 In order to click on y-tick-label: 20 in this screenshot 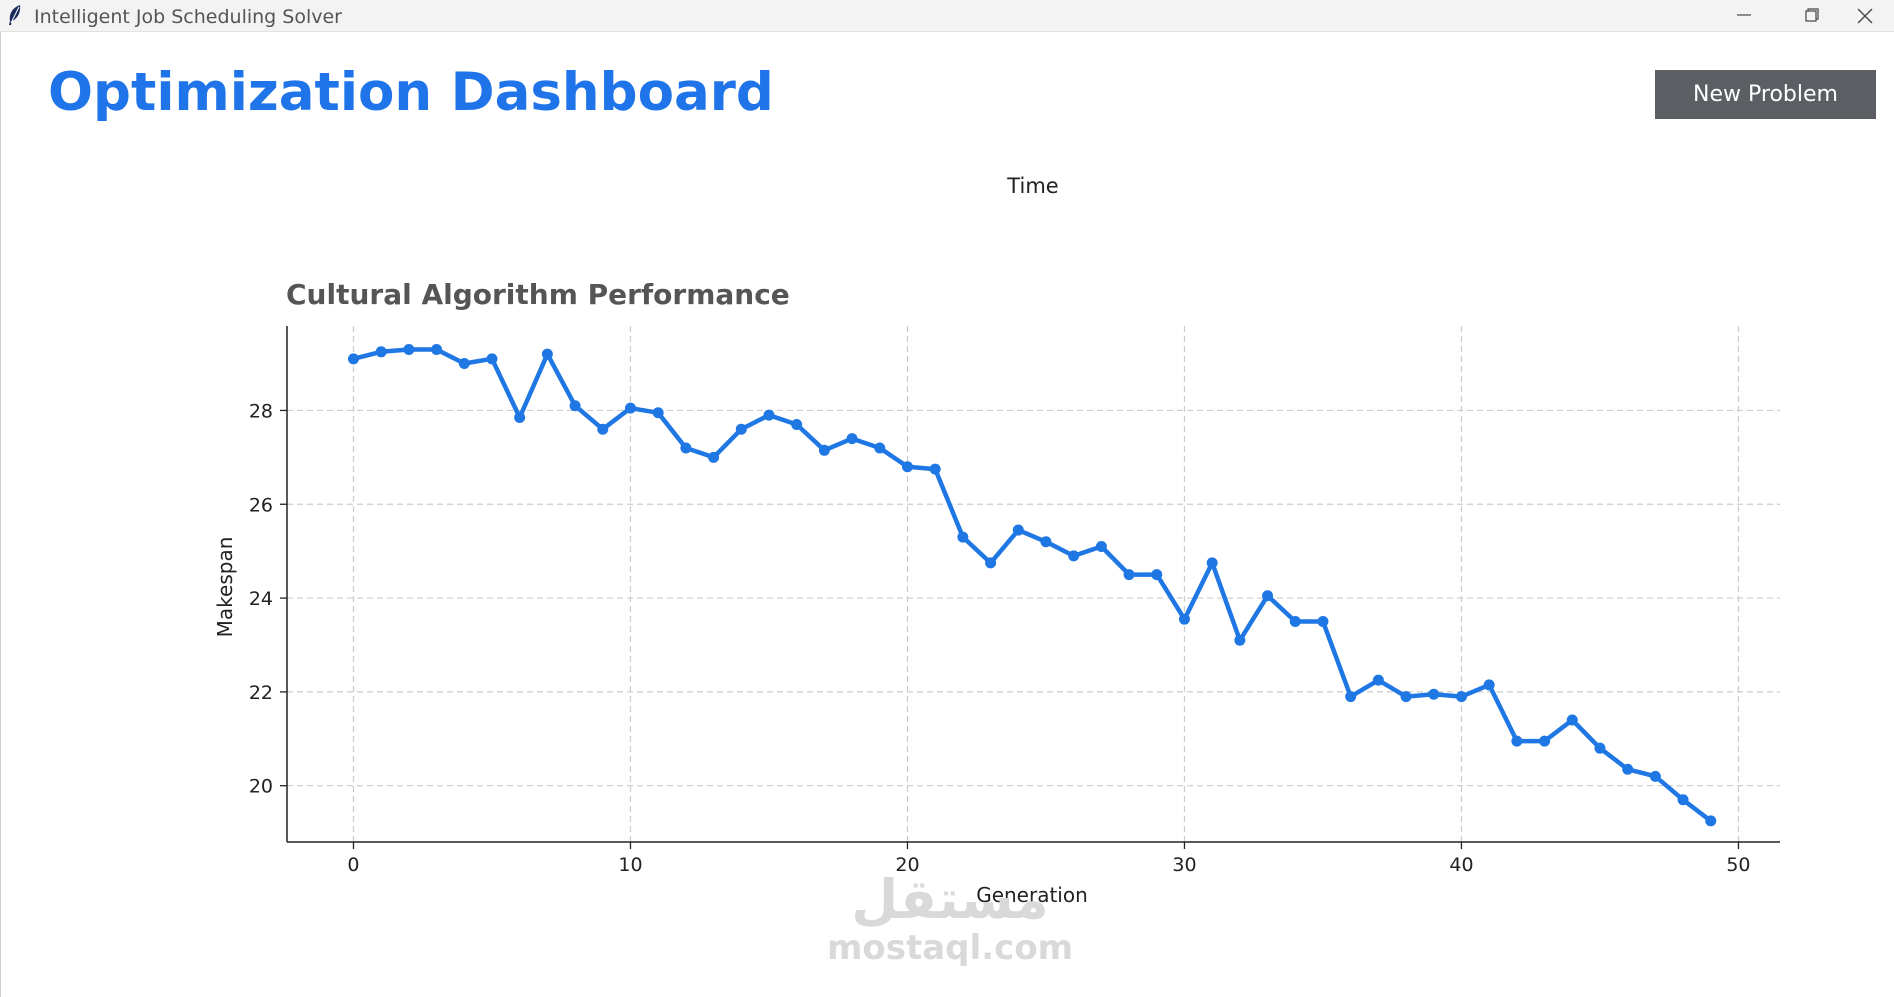, I will do `click(261, 787)`.